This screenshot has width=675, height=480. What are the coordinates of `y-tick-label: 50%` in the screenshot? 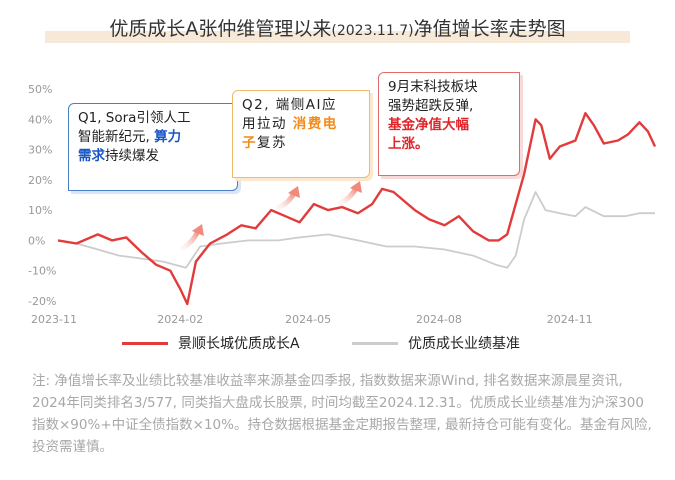 It's located at (40, 89).